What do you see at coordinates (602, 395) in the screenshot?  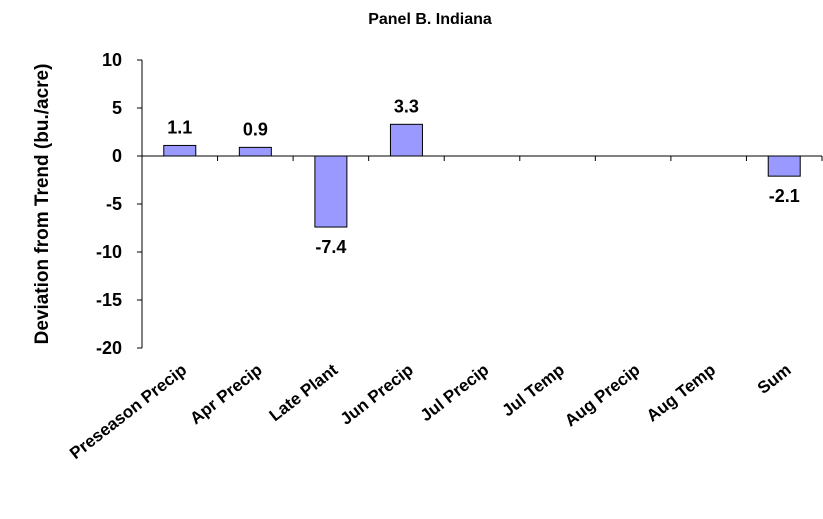 I see `x-tick-label: Aug Precip` at bounding box center [602, 395].